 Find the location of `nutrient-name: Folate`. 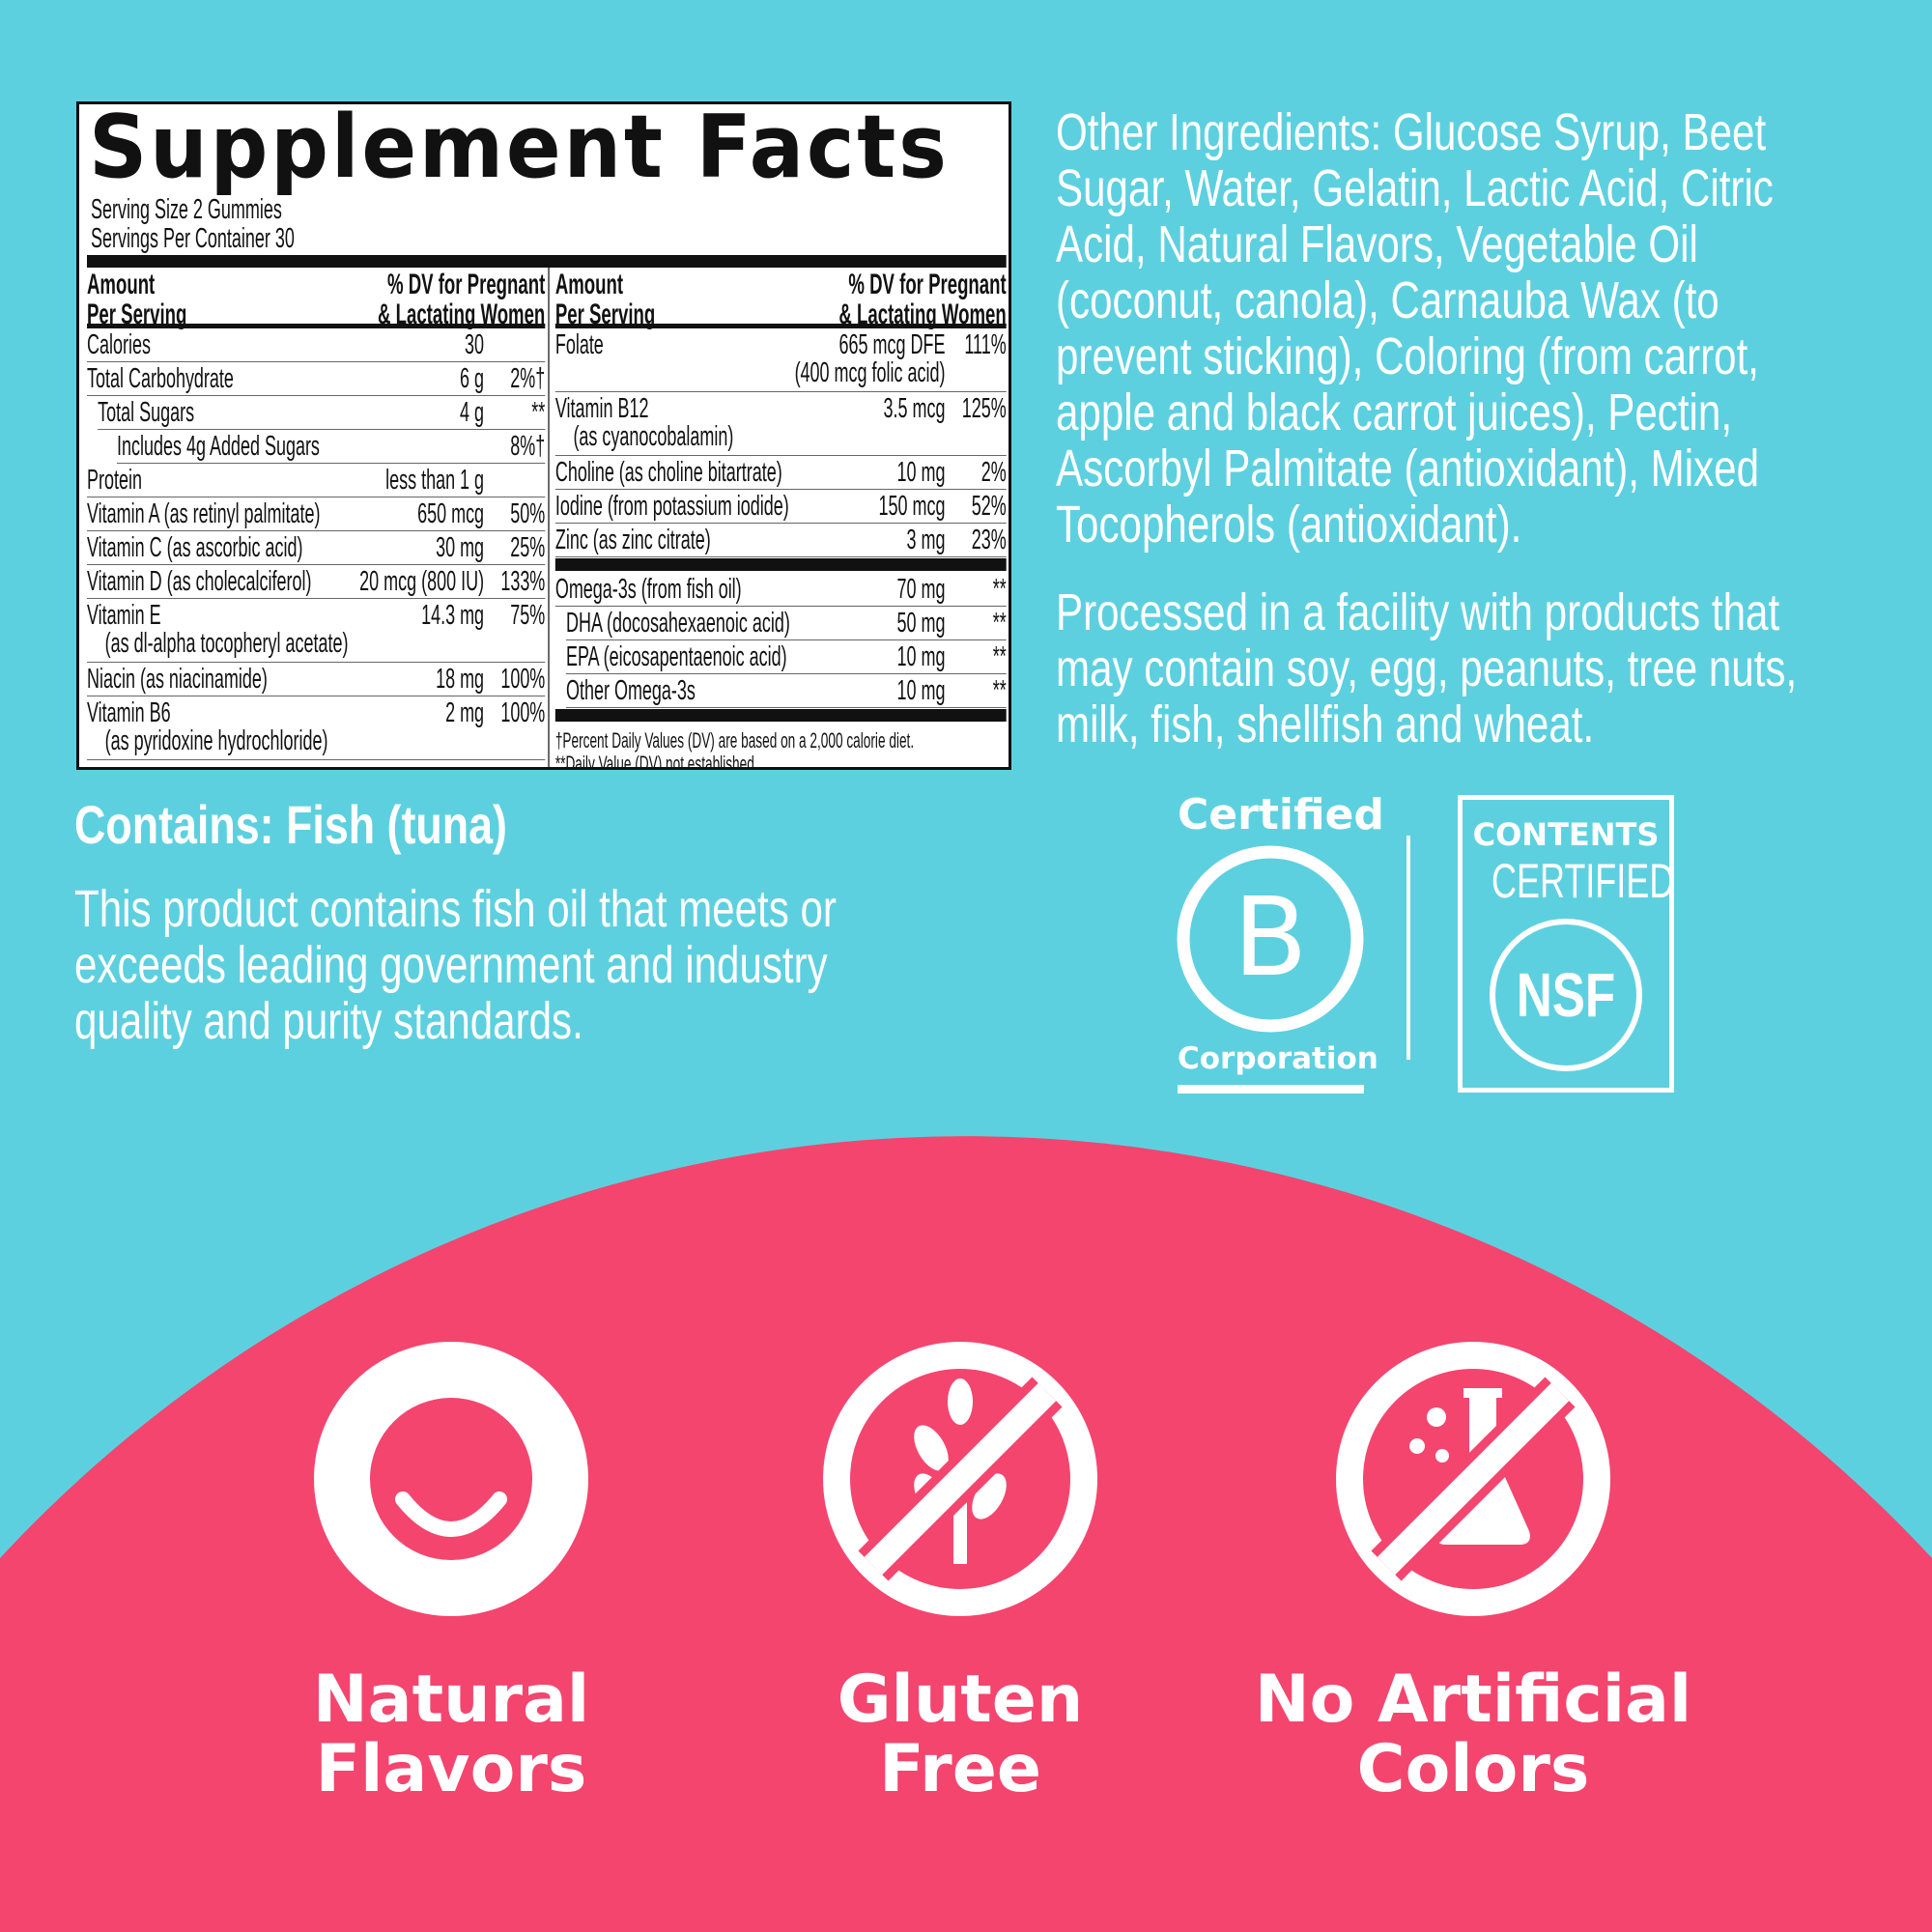

nutrient-name: Folate is located at coordinates (579, 344).